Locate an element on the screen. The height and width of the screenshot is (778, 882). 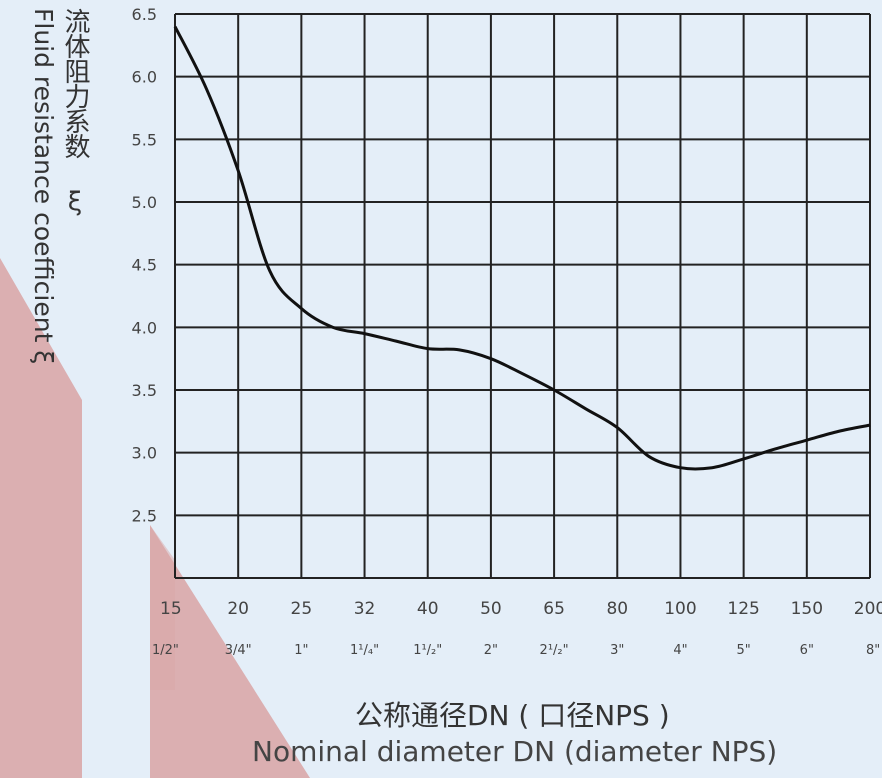
x-tick-label-nps: 2" is located at coordinates (491, 650).